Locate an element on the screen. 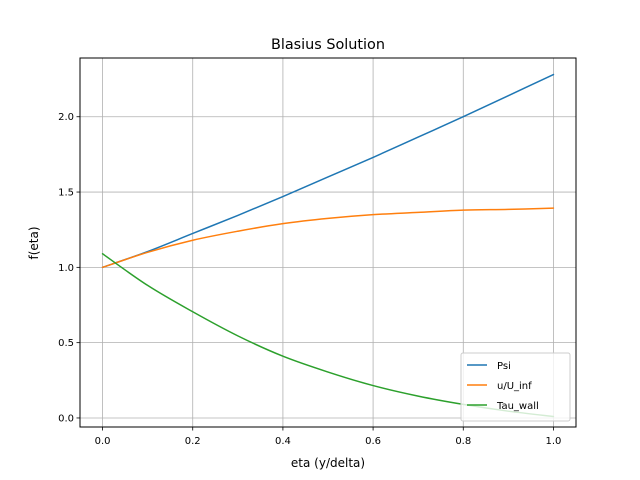  legend: Psi u/U_inf Tau_wall is located at coordinates (515, 387).